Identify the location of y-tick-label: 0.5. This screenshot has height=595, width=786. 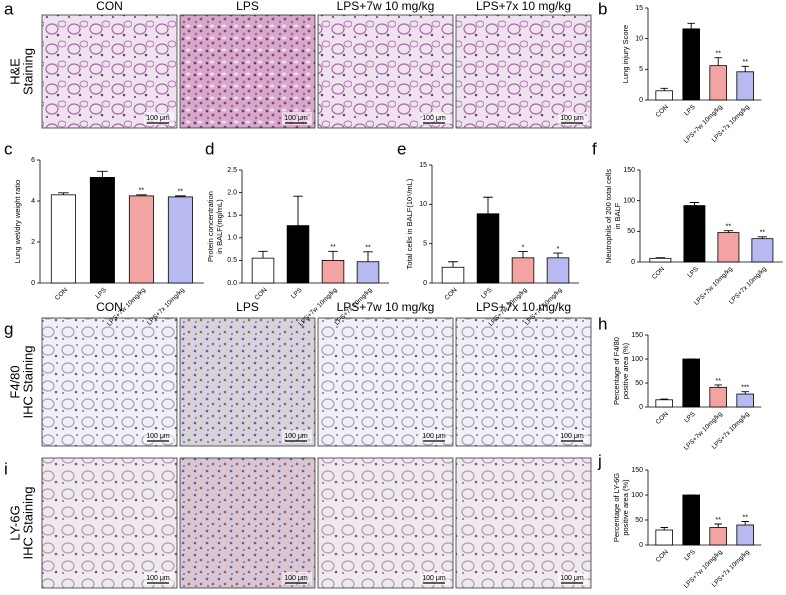
(232, 260).